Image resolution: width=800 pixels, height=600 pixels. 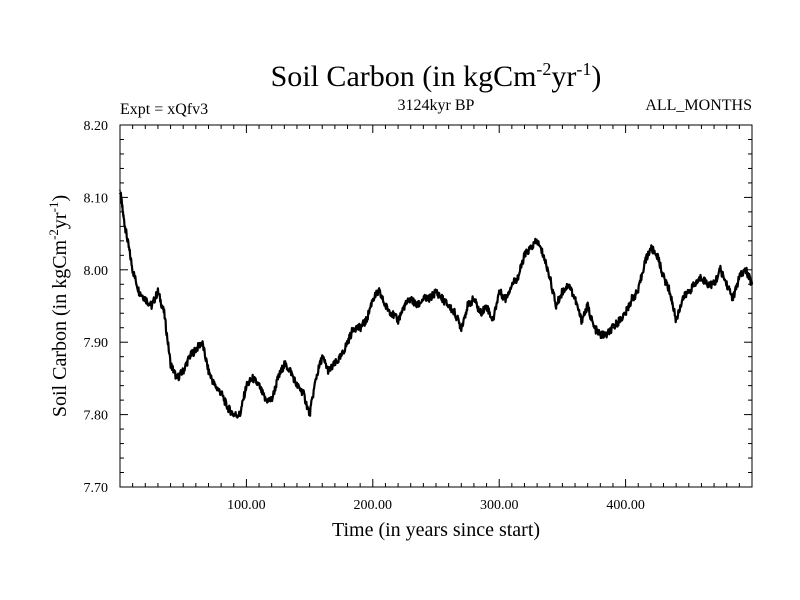 What do you see at coordinates (53, 207) in the screenshot?
I see `y-axis-label-sup2: -1` at bounding box center [53, 207].